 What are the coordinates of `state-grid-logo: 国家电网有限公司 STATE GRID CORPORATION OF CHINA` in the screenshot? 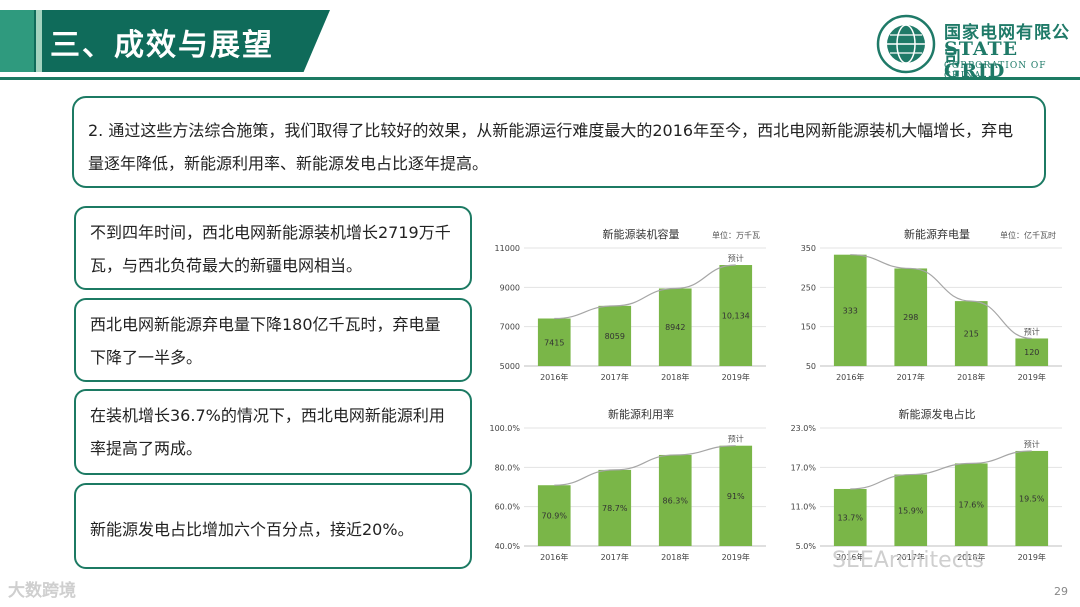 It's located at (974, 48).